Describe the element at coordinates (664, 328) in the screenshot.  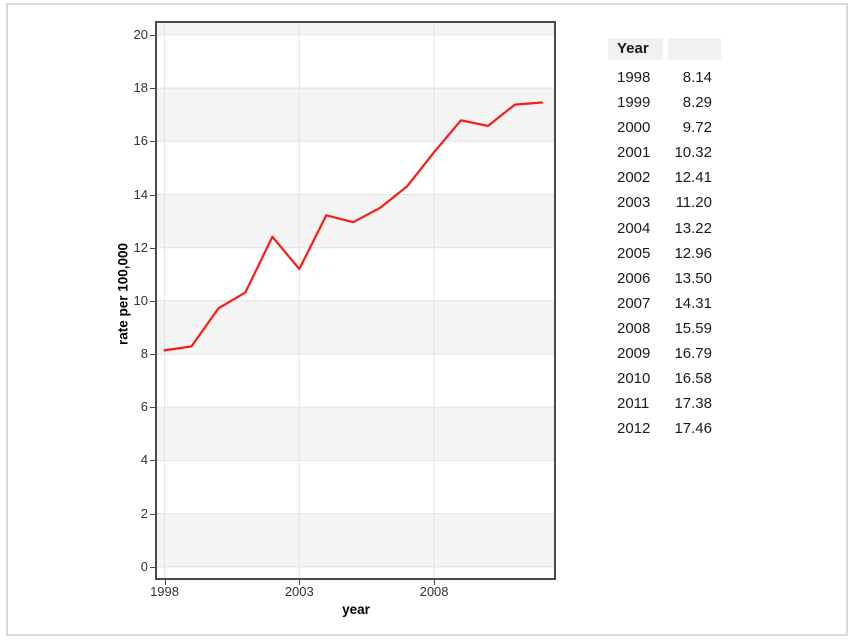
I see `table-row: 2008 15.59` at that location.